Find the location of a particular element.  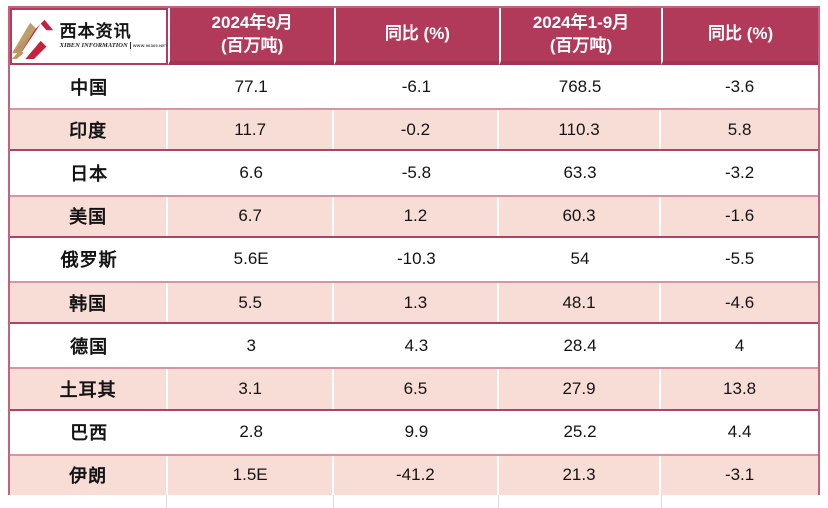

table-row-turkey: 土耳其 3.1 6.5 27.9 13.8 is located at coordinates (414, 389).